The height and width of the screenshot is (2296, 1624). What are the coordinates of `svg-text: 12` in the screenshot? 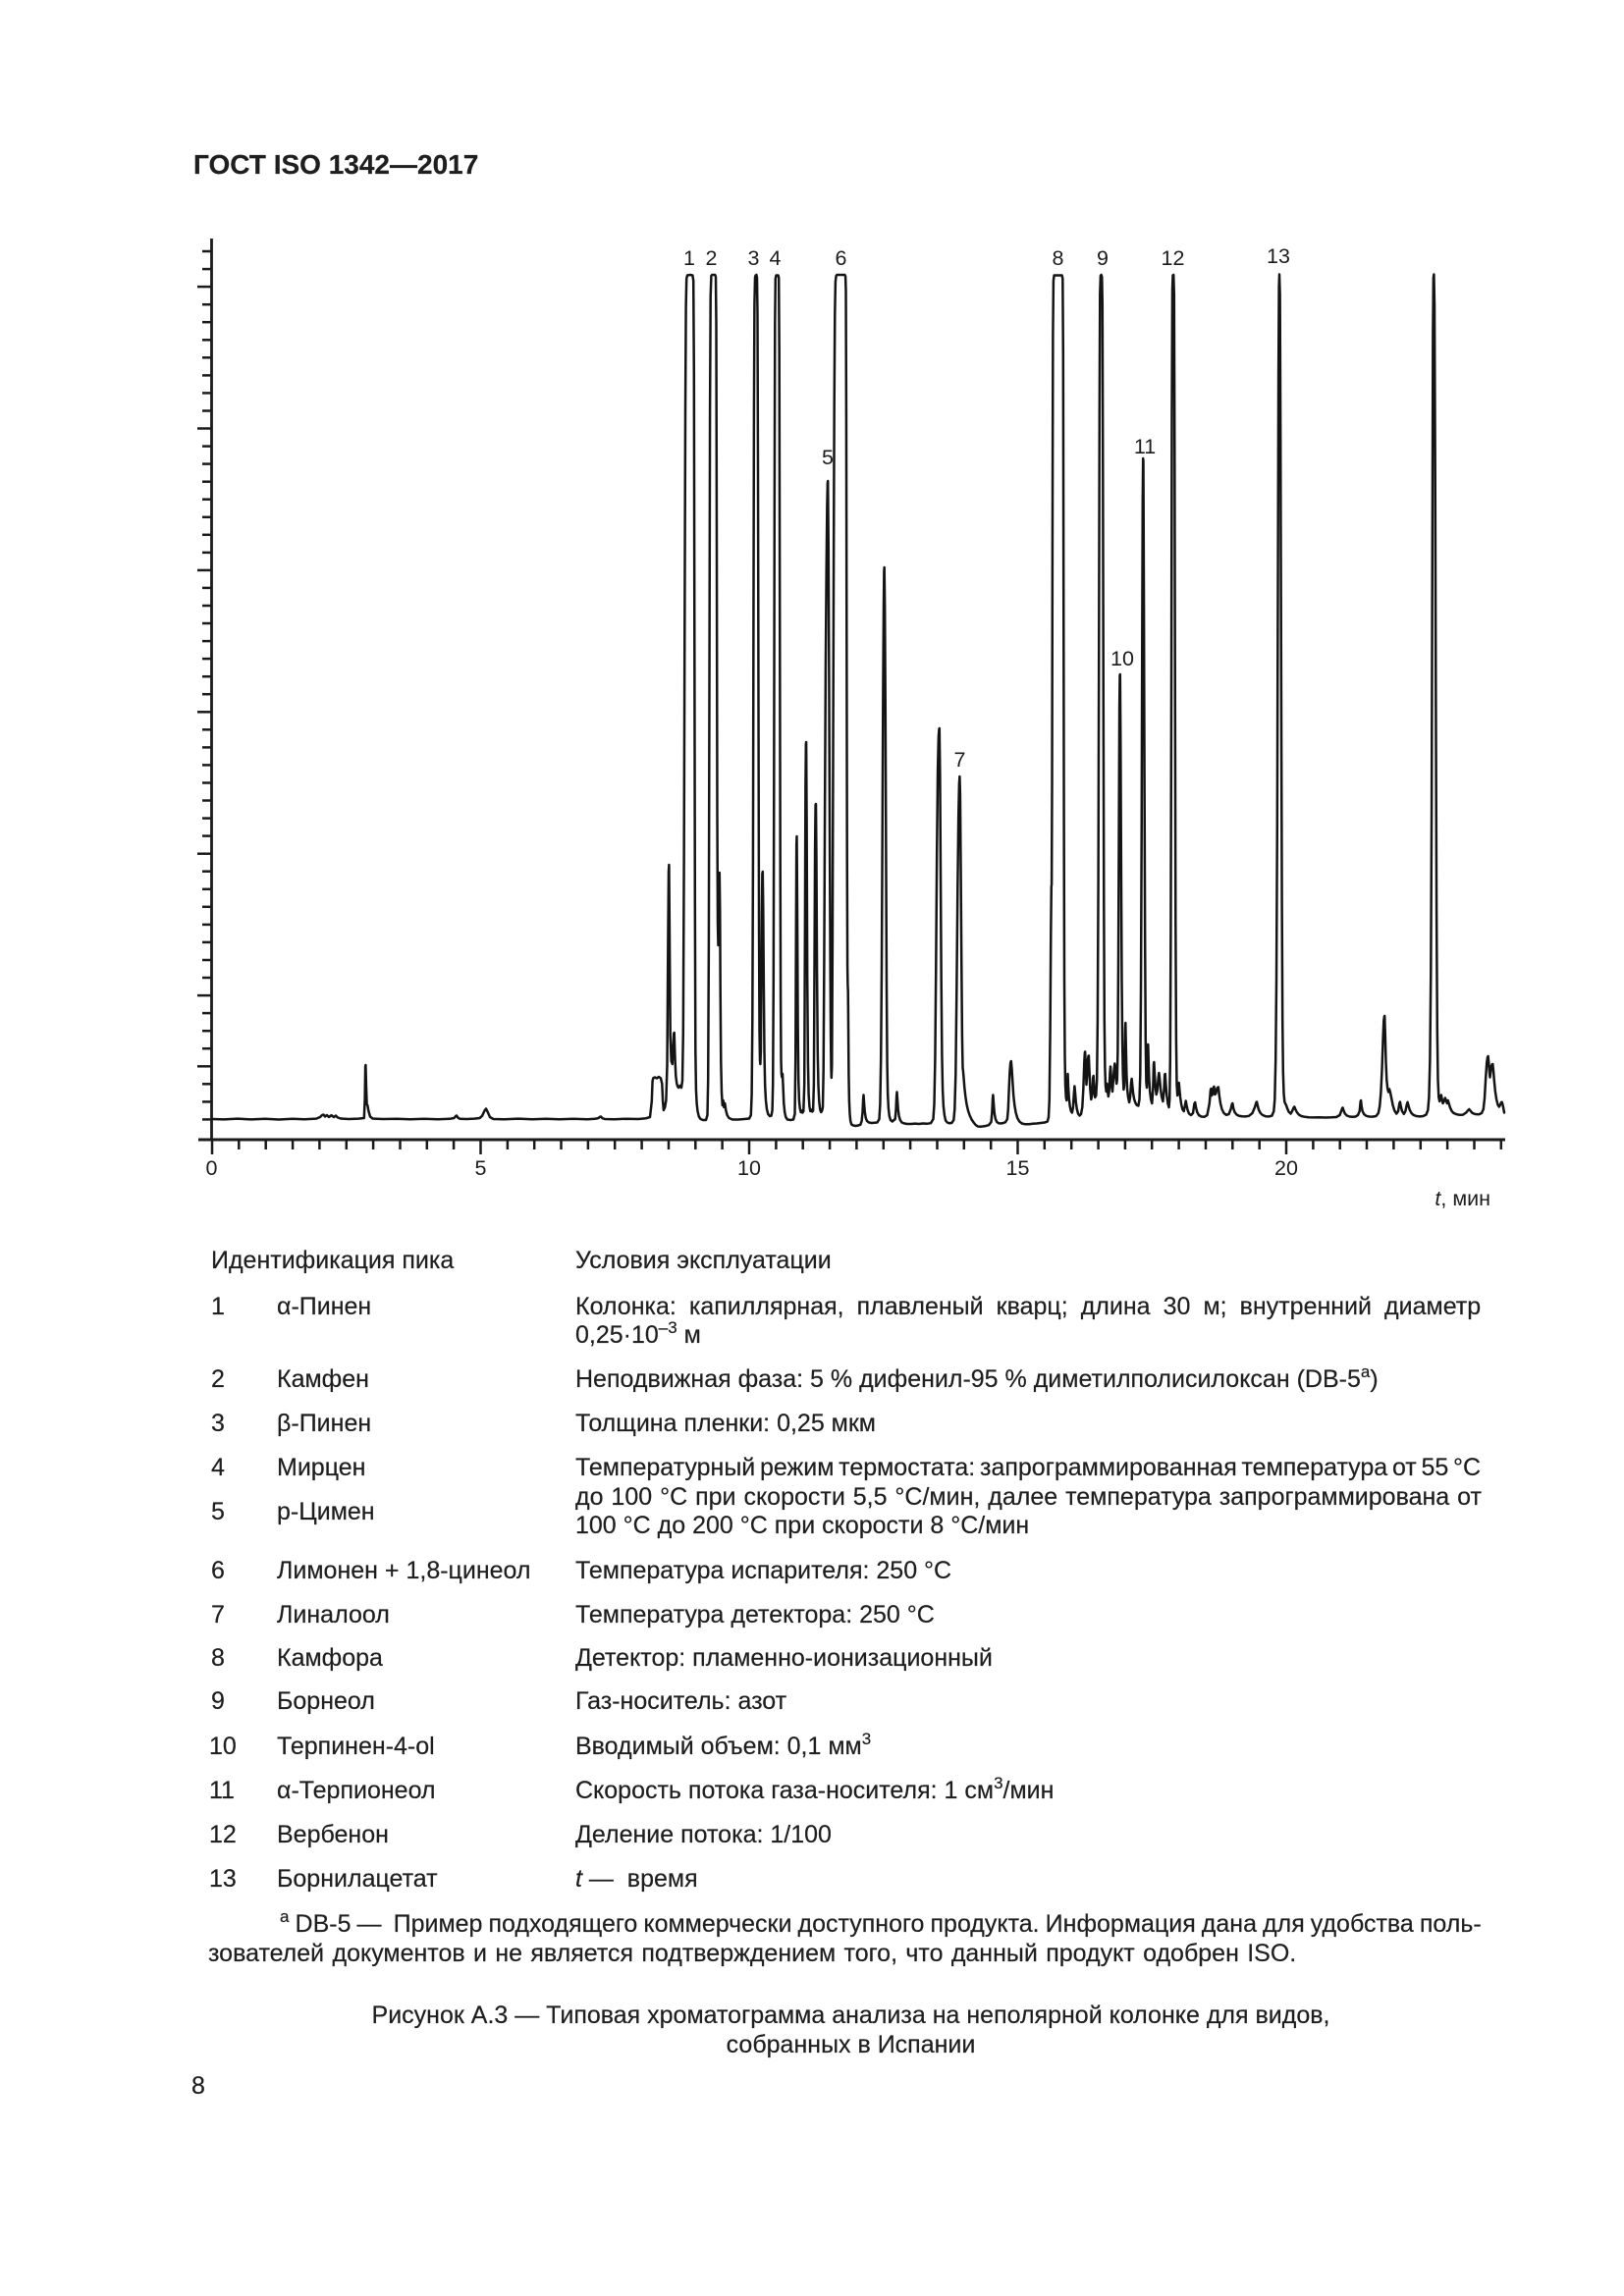 It's located at (1173, 258).